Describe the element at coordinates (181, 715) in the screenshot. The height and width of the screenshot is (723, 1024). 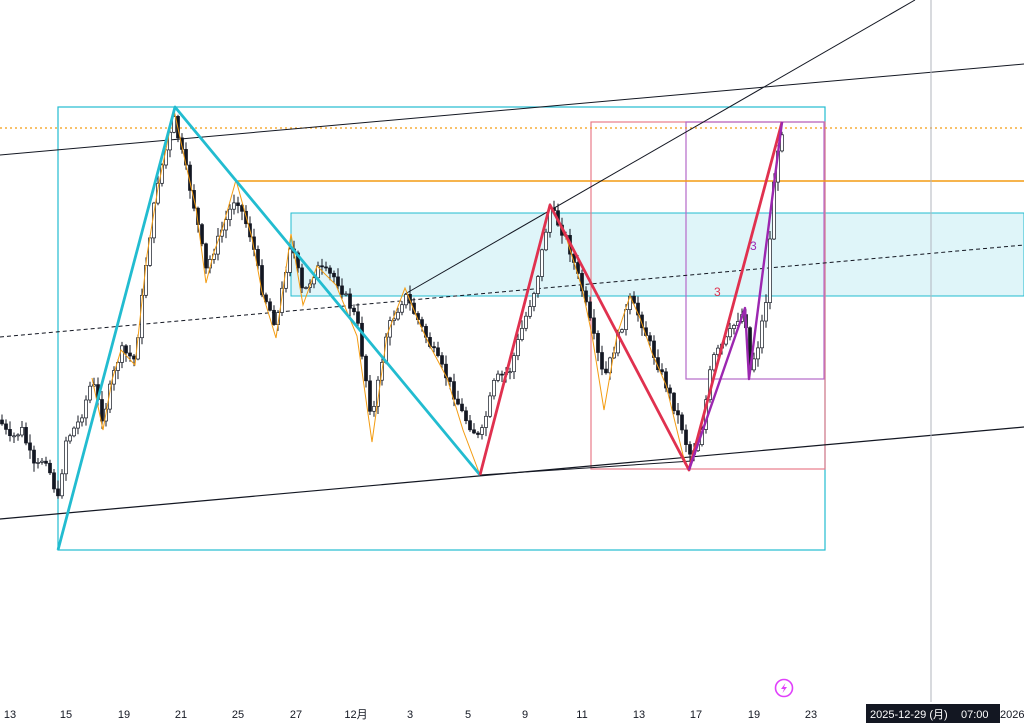
I see `x-tick-label: 21` at that location.